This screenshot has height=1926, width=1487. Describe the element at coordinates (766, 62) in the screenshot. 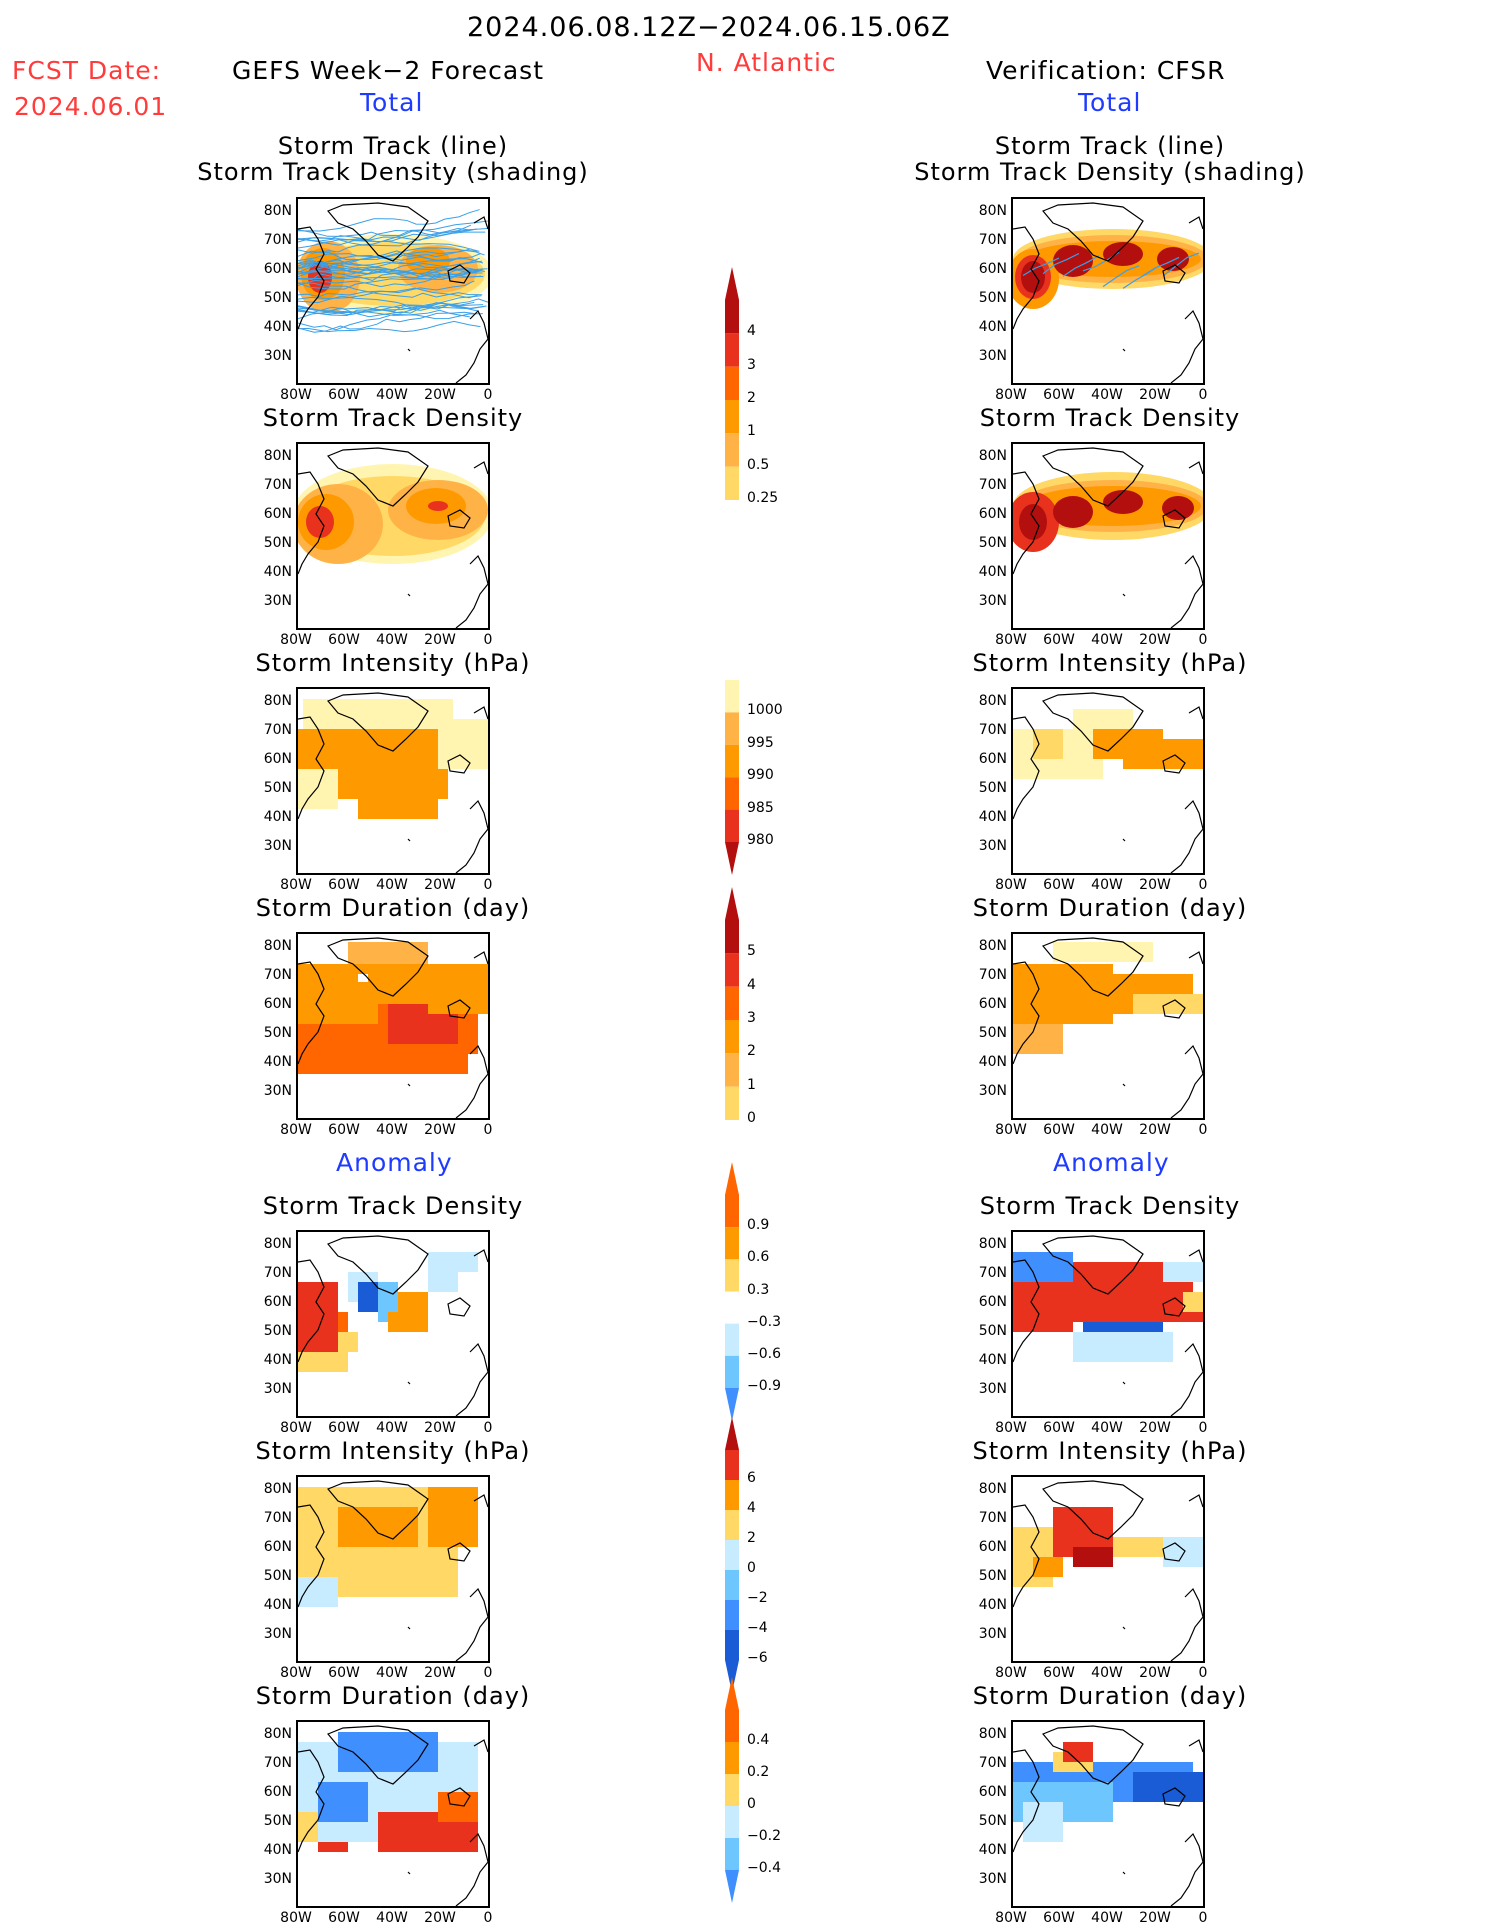

I see `region-title: N. Atlantic` at that location.